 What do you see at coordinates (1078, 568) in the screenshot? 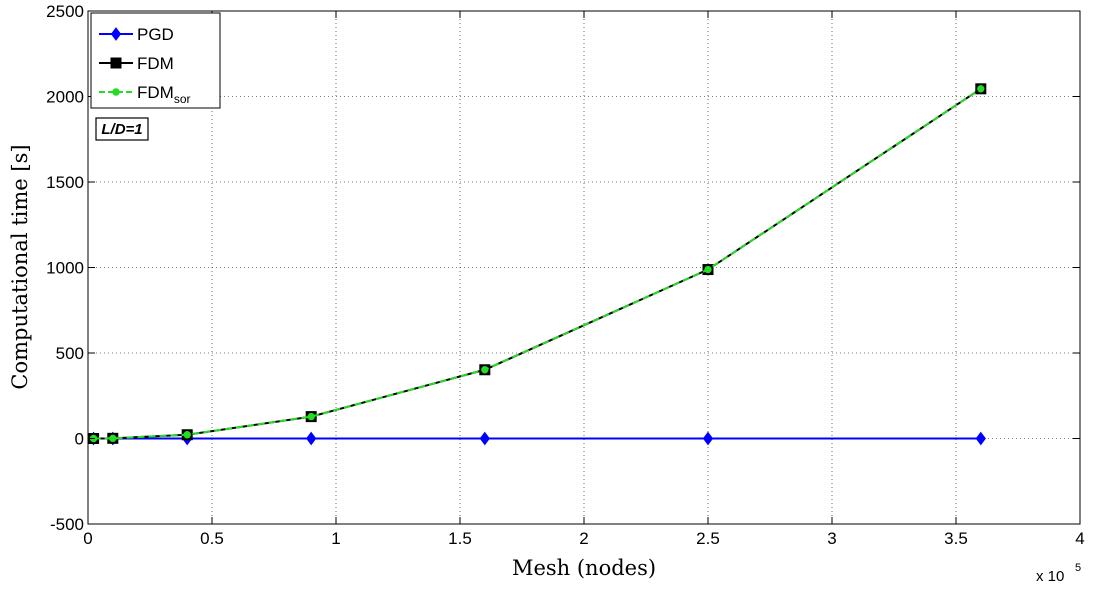
I see `x-exponent-power: 5` at bounding box center [1078, 568].